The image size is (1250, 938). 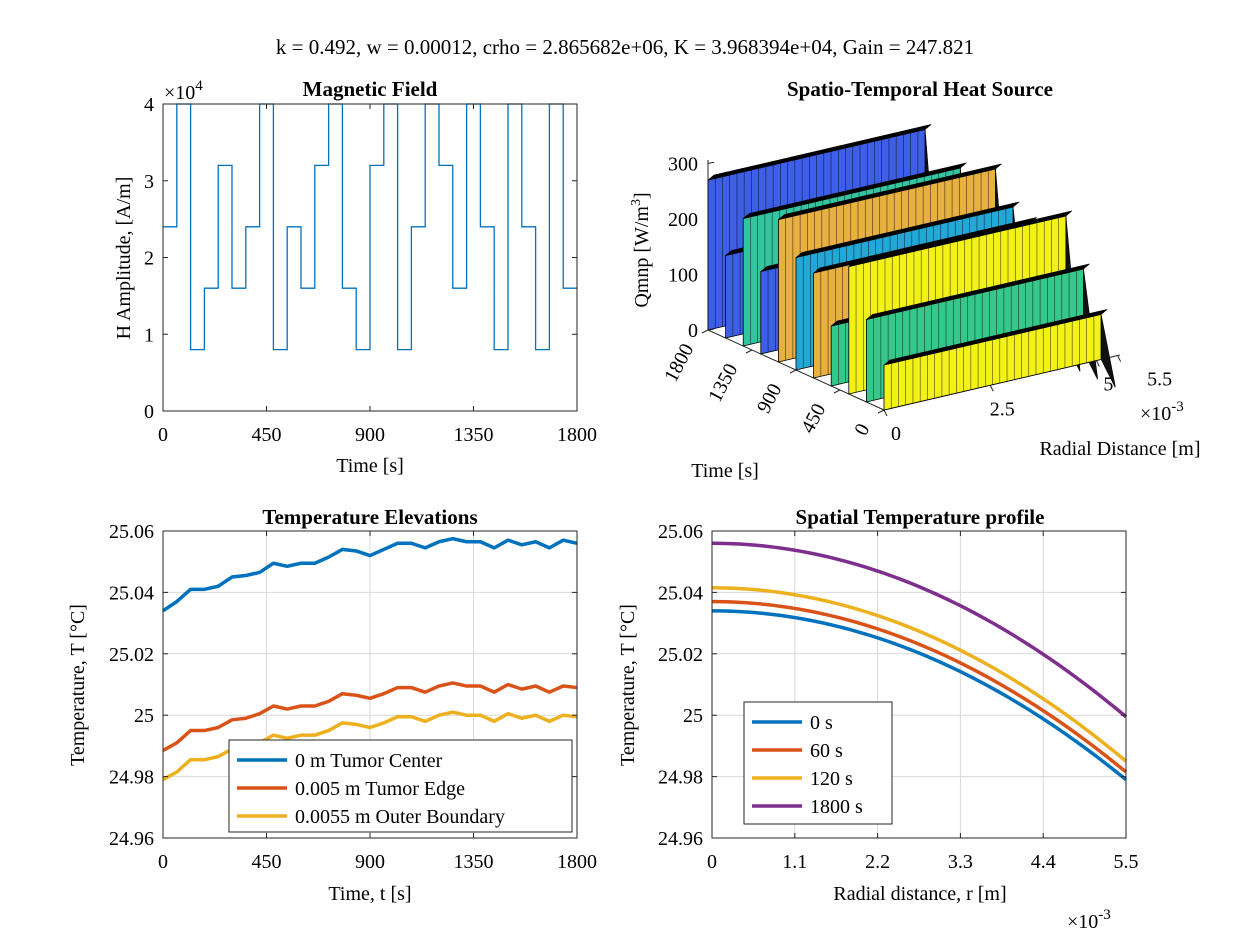 What do you see at coordinates (400, 817) in the screenshot?
I see `legend-entry: 0.0055 m Outer Boundary` at bounding box center [400, 817].